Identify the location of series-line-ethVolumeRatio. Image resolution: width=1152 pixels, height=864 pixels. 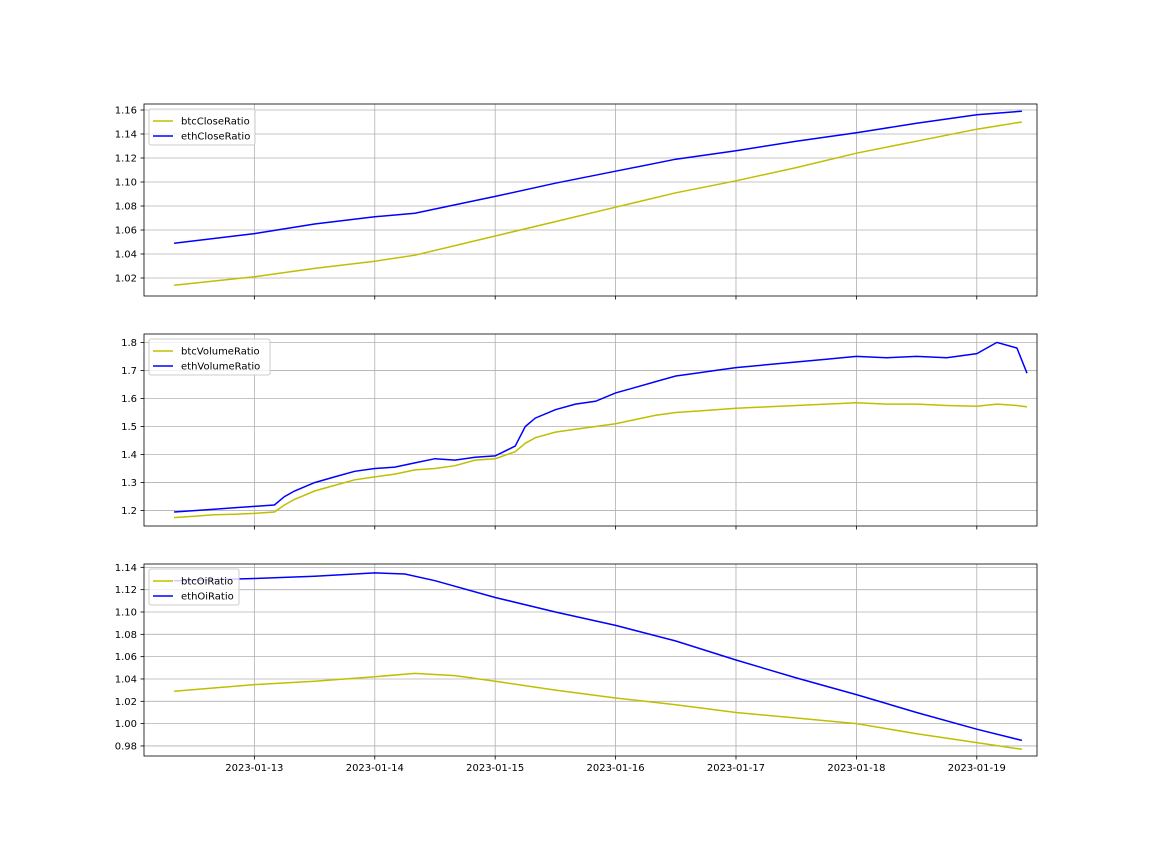
(601, 427).